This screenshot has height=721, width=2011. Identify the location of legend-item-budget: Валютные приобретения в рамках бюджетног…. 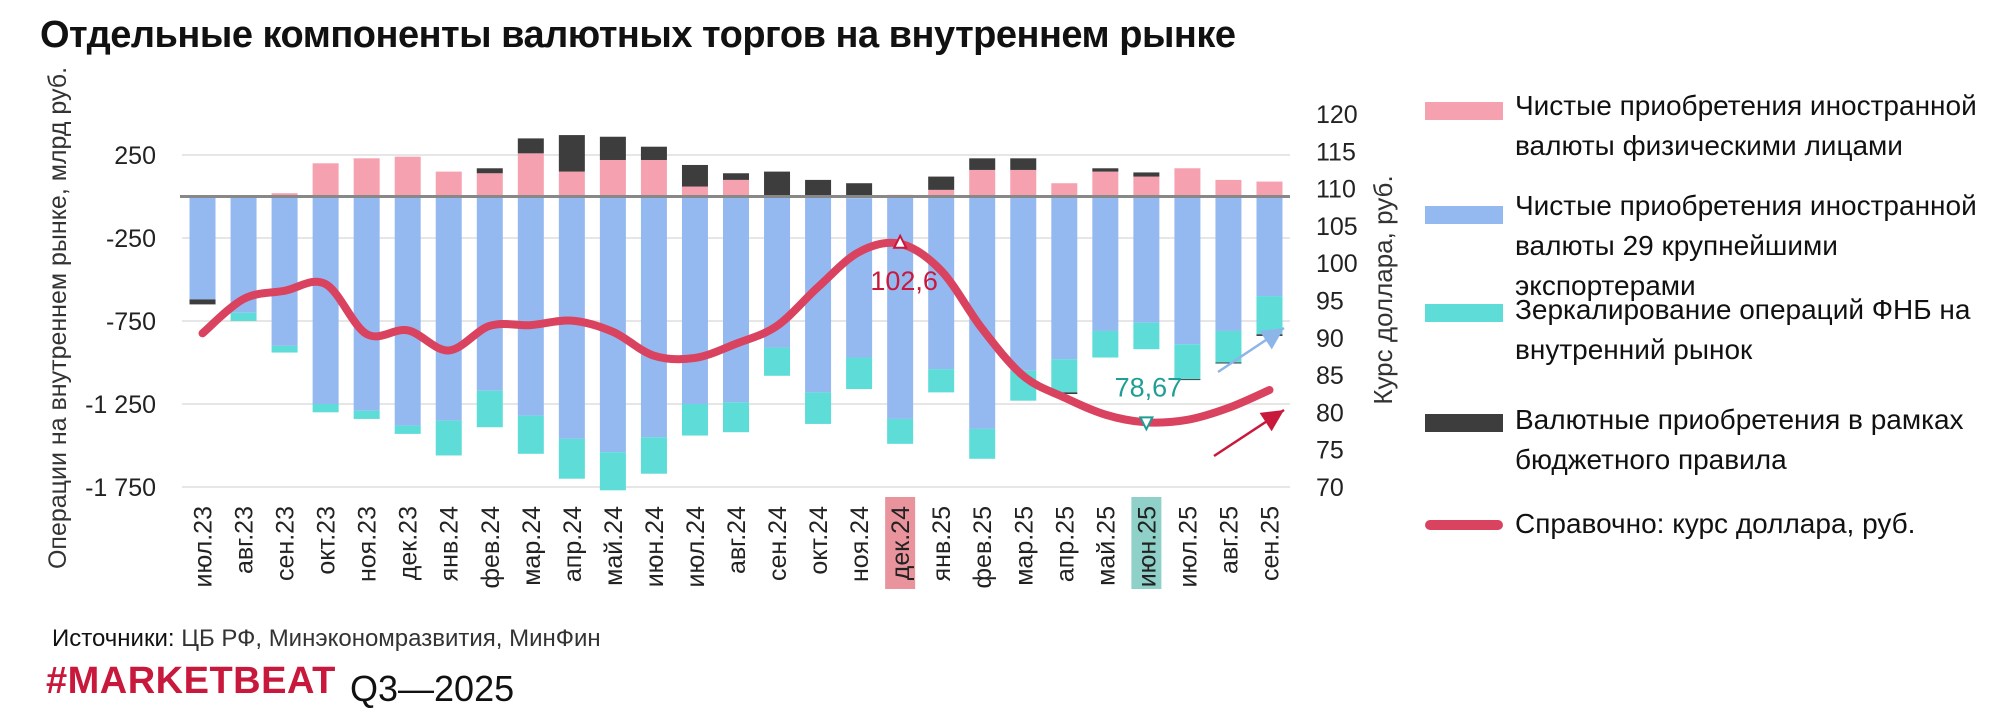
(1715, 452).